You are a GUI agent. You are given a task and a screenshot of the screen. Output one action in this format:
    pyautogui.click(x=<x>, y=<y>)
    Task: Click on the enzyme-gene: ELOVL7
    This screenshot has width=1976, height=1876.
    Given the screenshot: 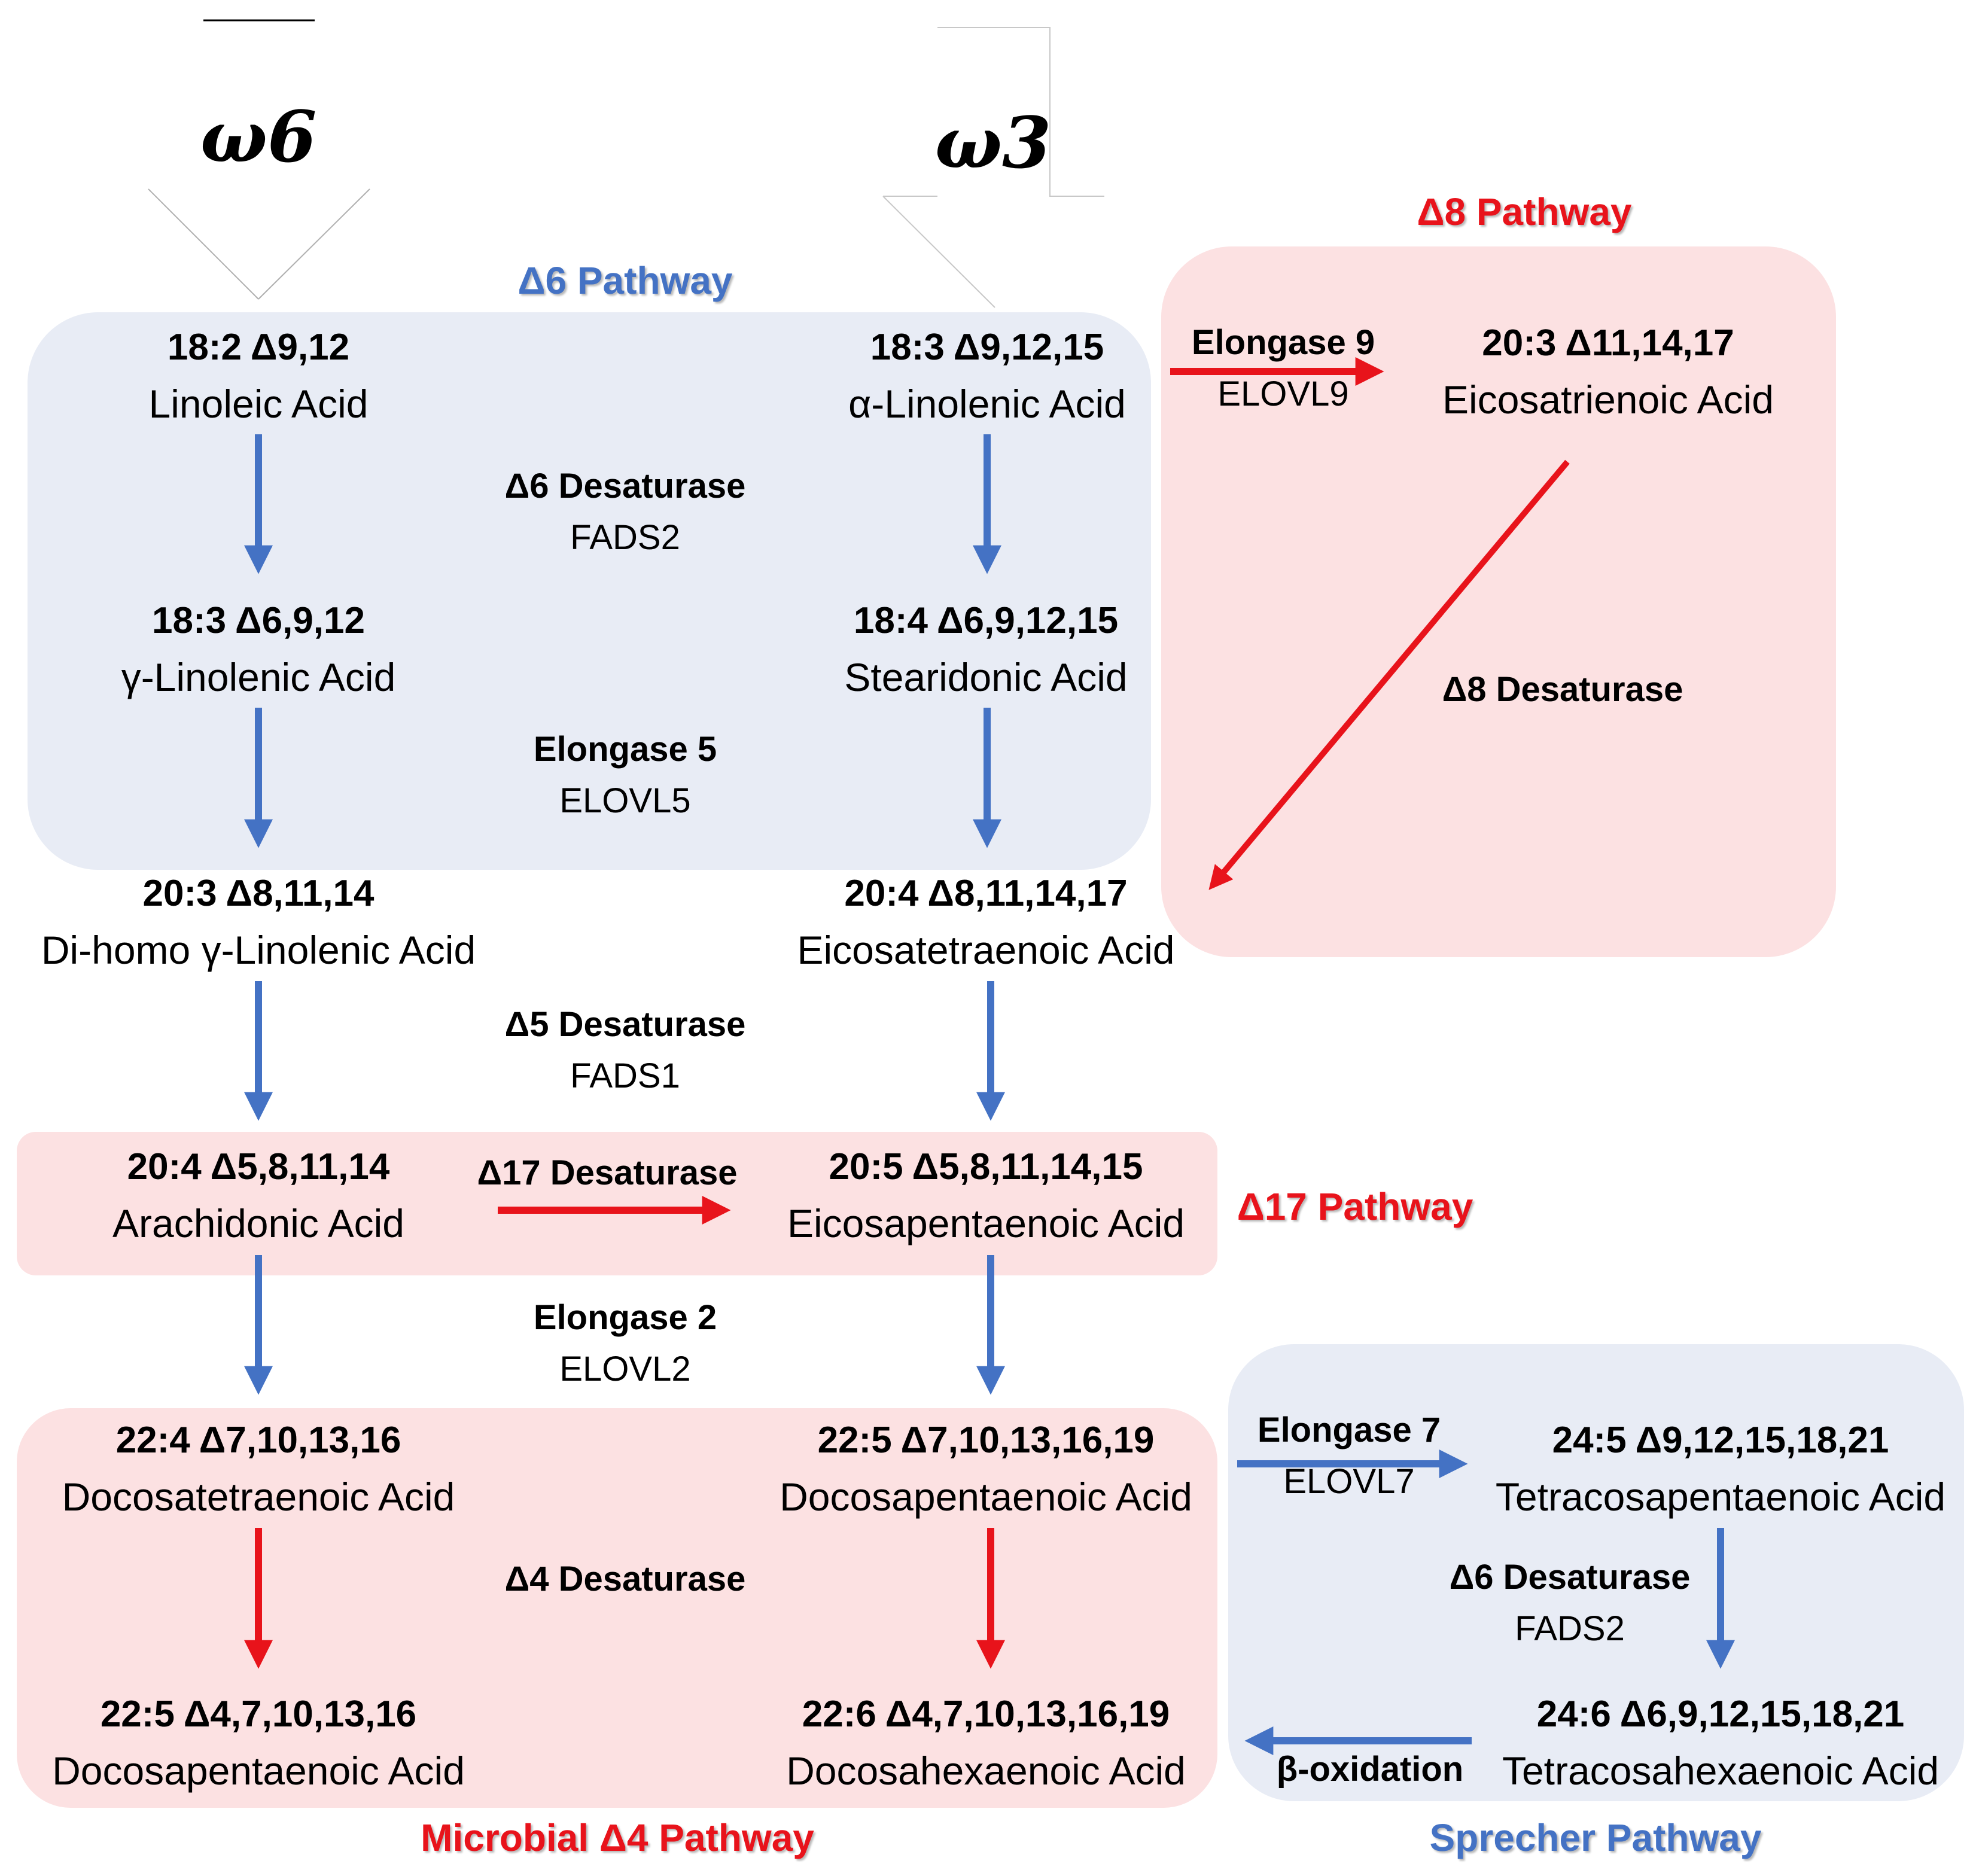 What is the action you would take?
    pyautogui.click(x=1349, y=1481)
    